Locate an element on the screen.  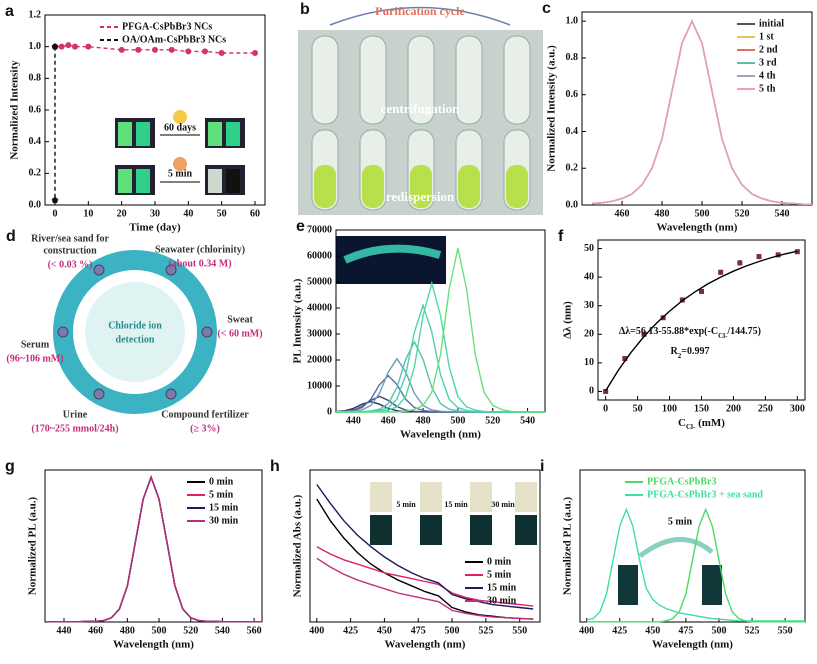
annotation-part: /144.75) is located at coordinates (743, 331).